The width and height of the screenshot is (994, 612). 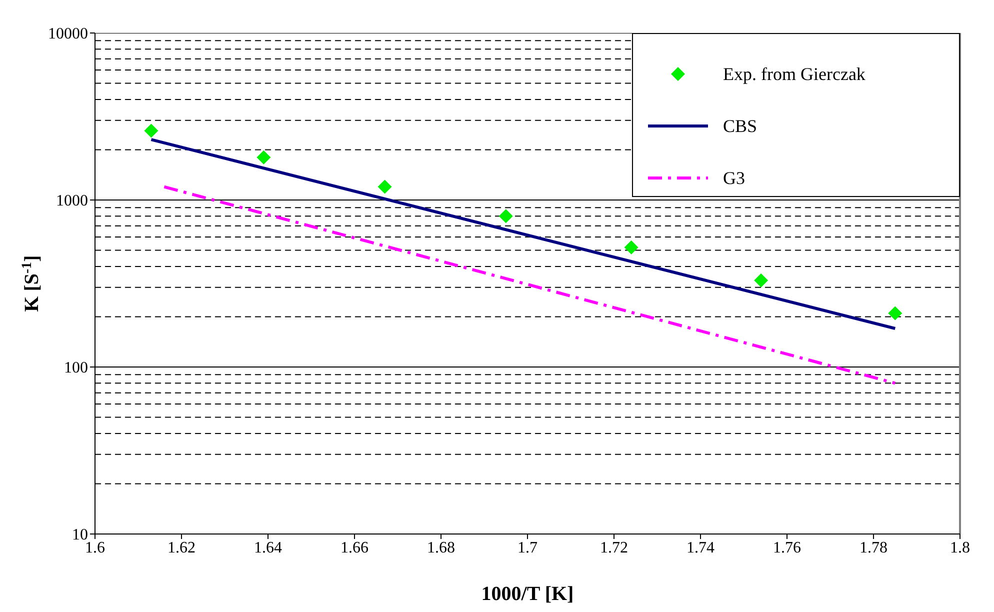 What do you see at coordinates (528, 547) in the screenshot?
I see `x-tick-label: 1.7` at bounding box center [528, 547].